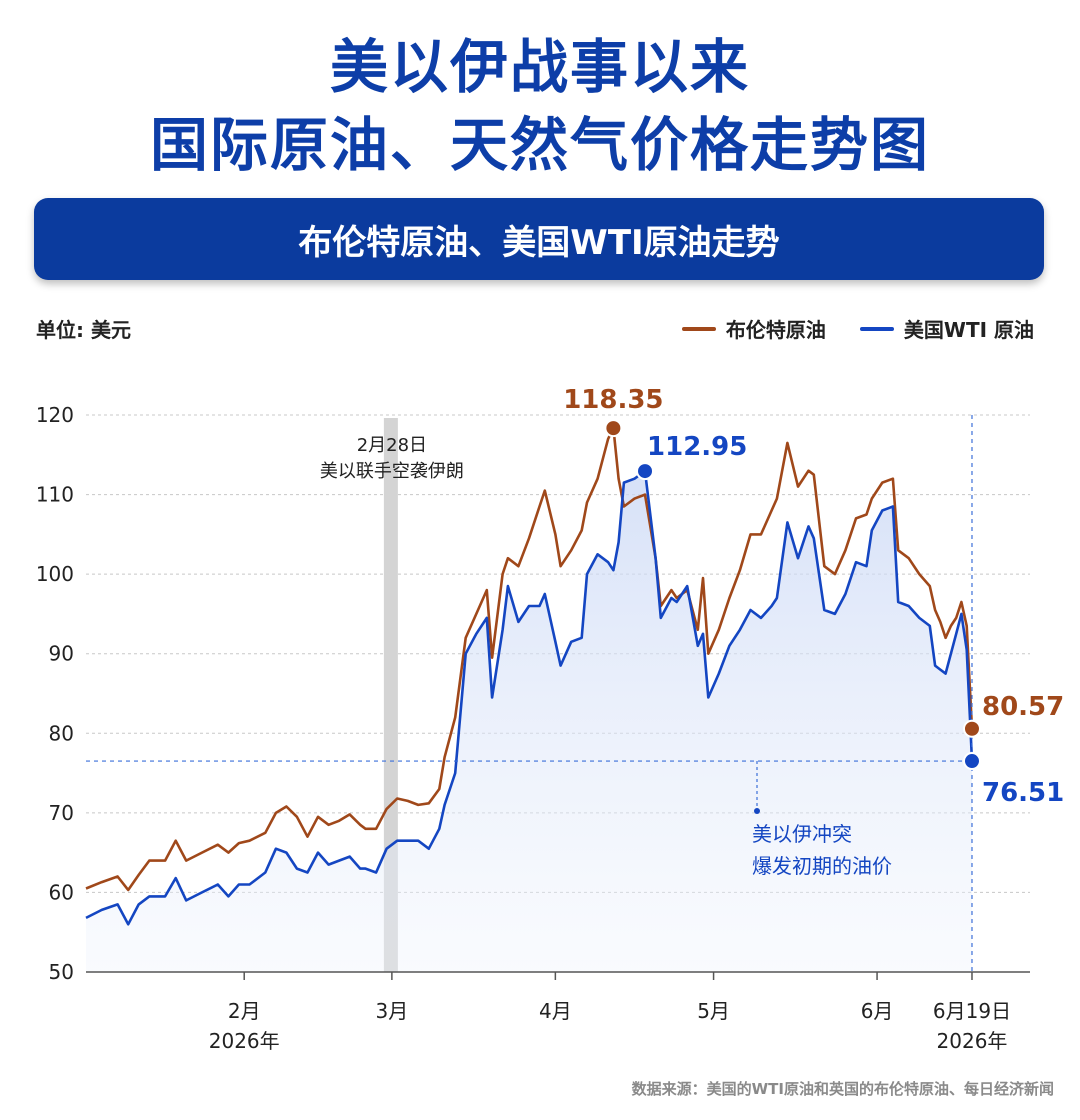  What do you see at coordinates (61, 892) in the screenshot?
I see `y-tick-label-60: 60` at bounding box center [61, 892].